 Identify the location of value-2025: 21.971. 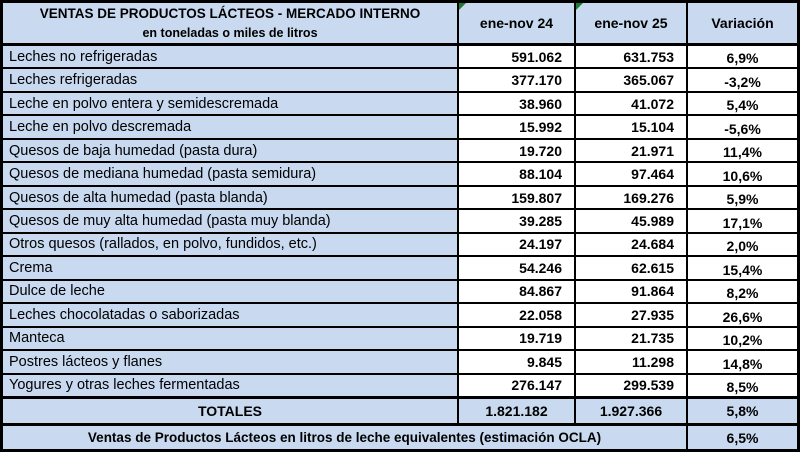
(631, 150).